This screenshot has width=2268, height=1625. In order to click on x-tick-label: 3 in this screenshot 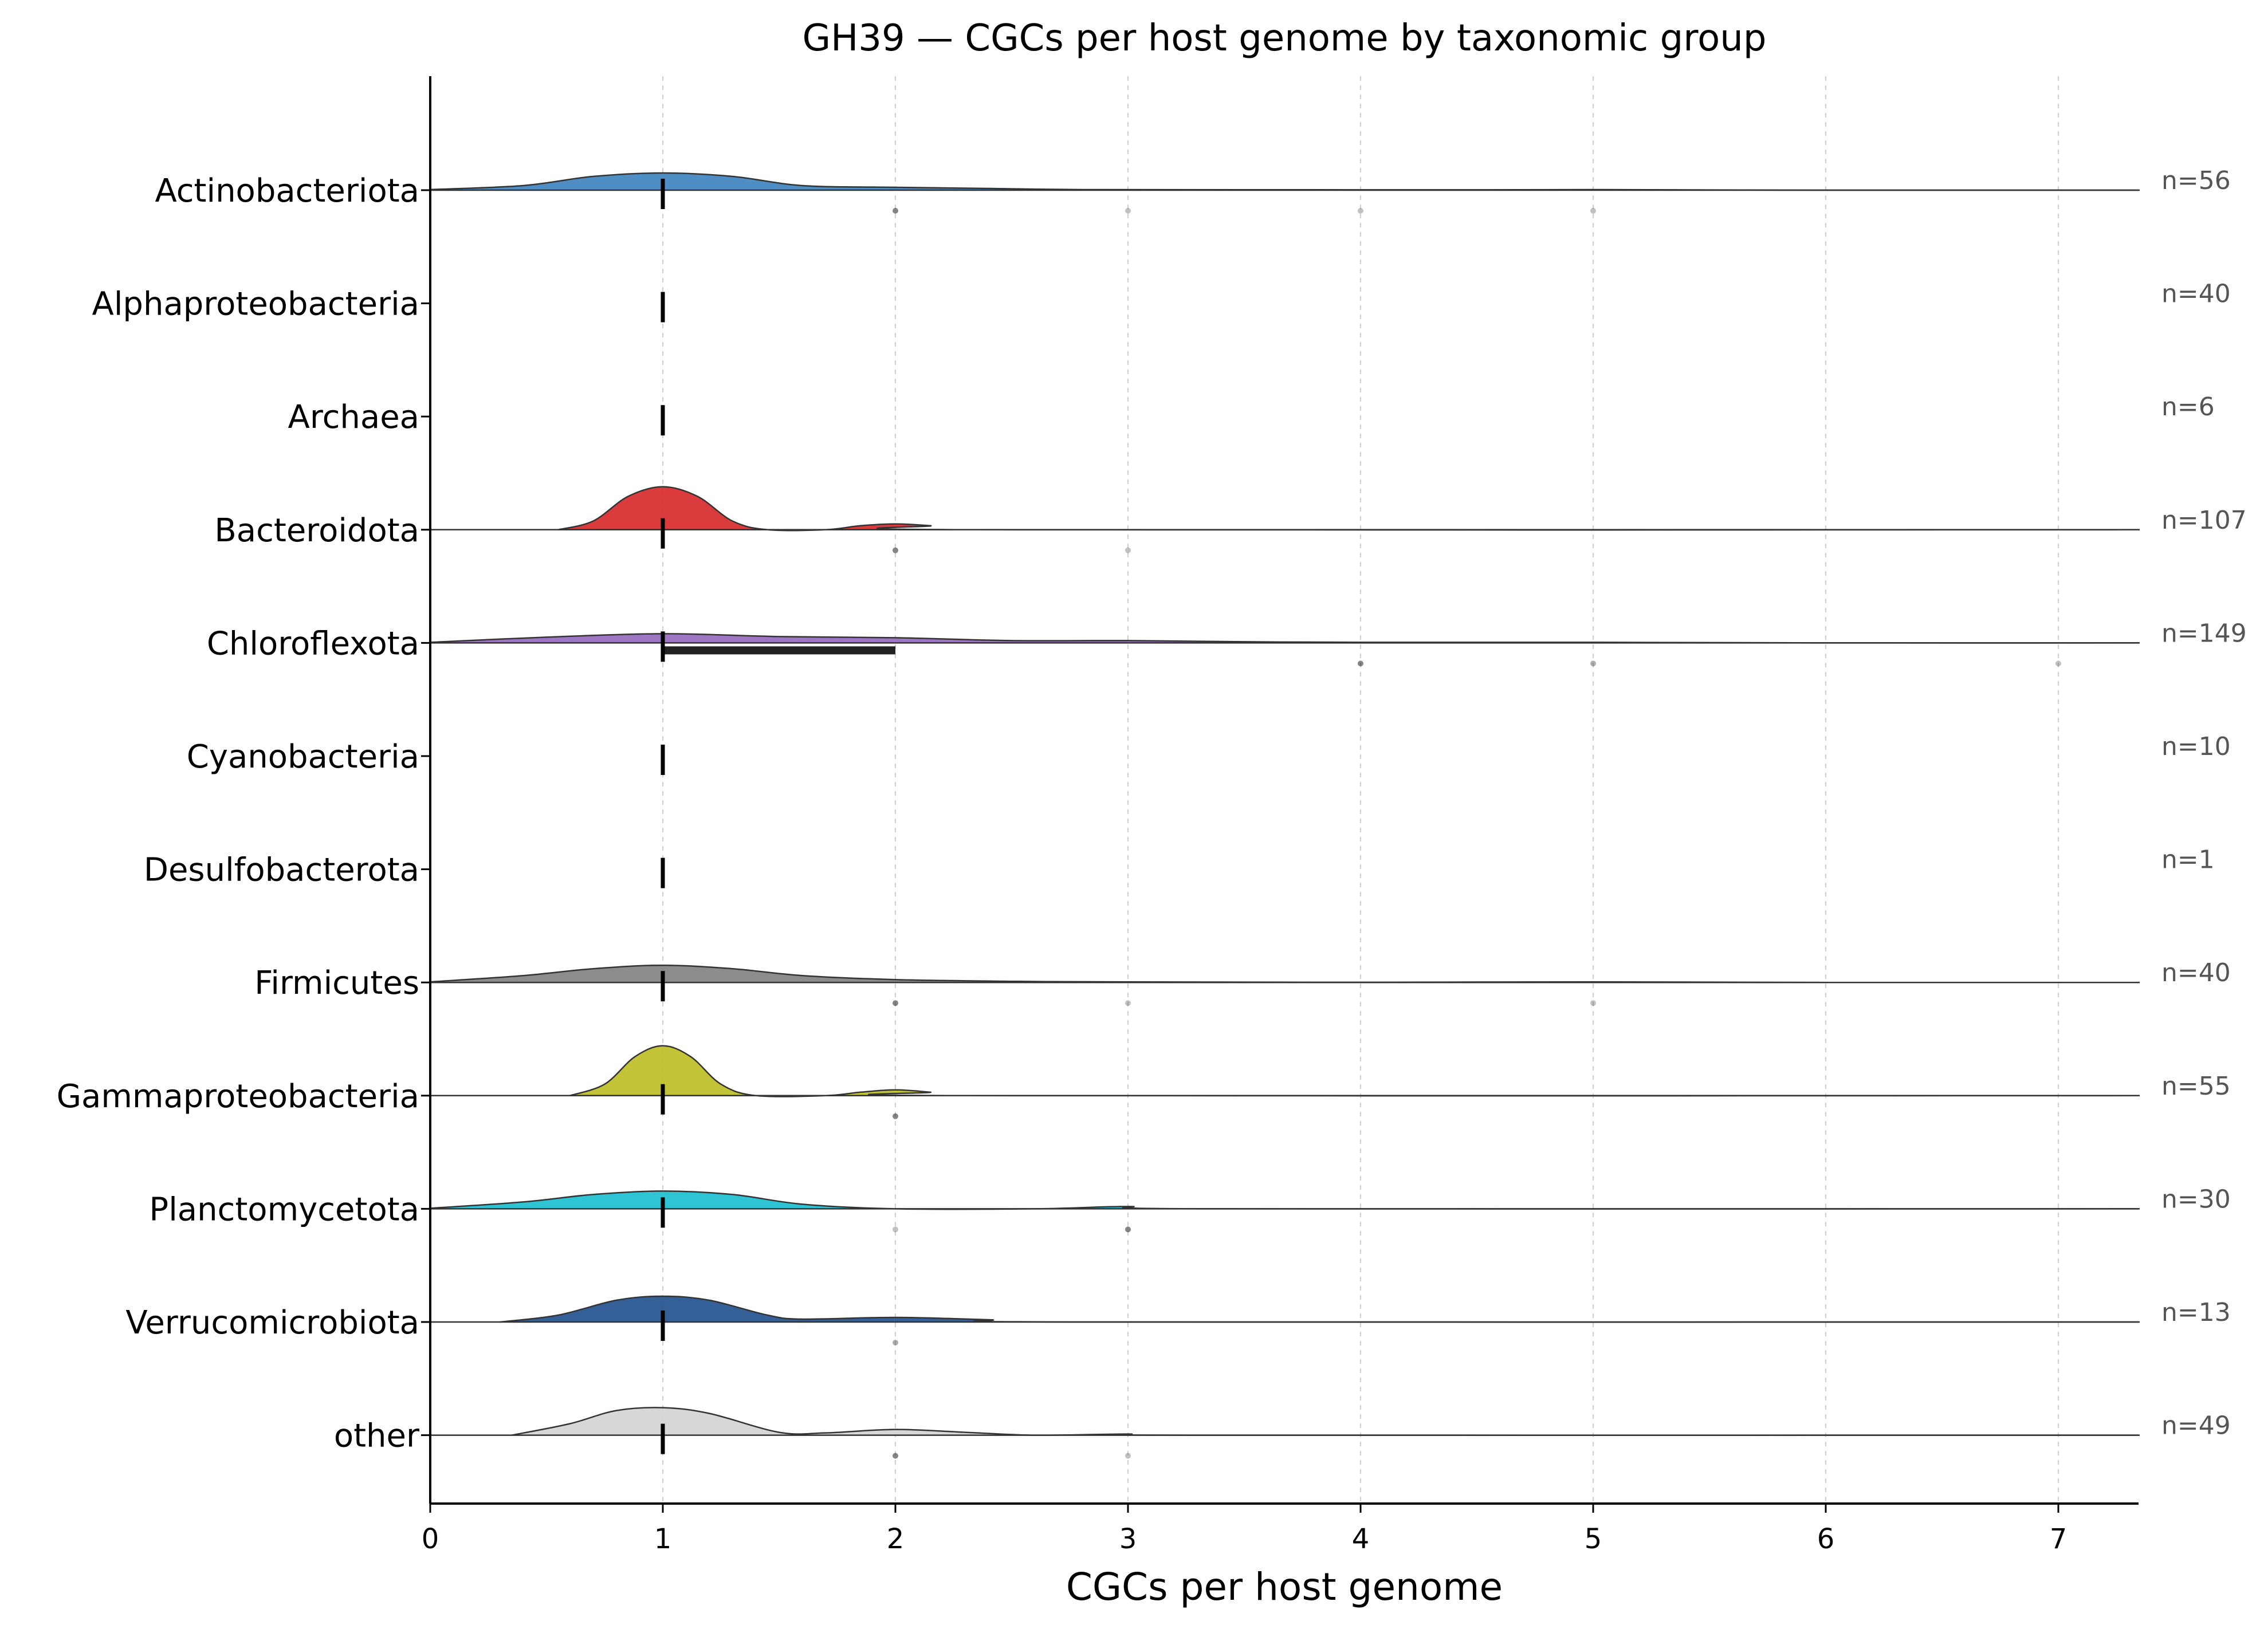, I will do `click(1128, 1539)`.